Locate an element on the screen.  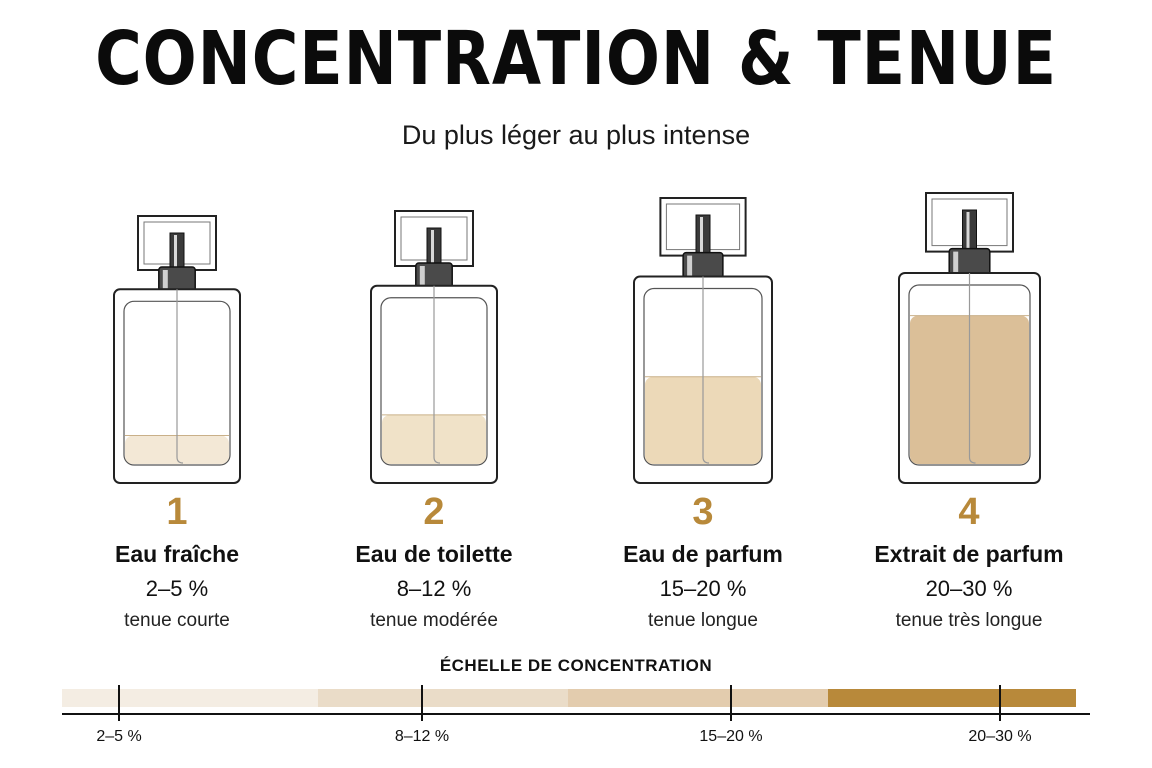
scale-title: ÉCHELLE DE CONCENTRATION is located at coordinates (576, 665).